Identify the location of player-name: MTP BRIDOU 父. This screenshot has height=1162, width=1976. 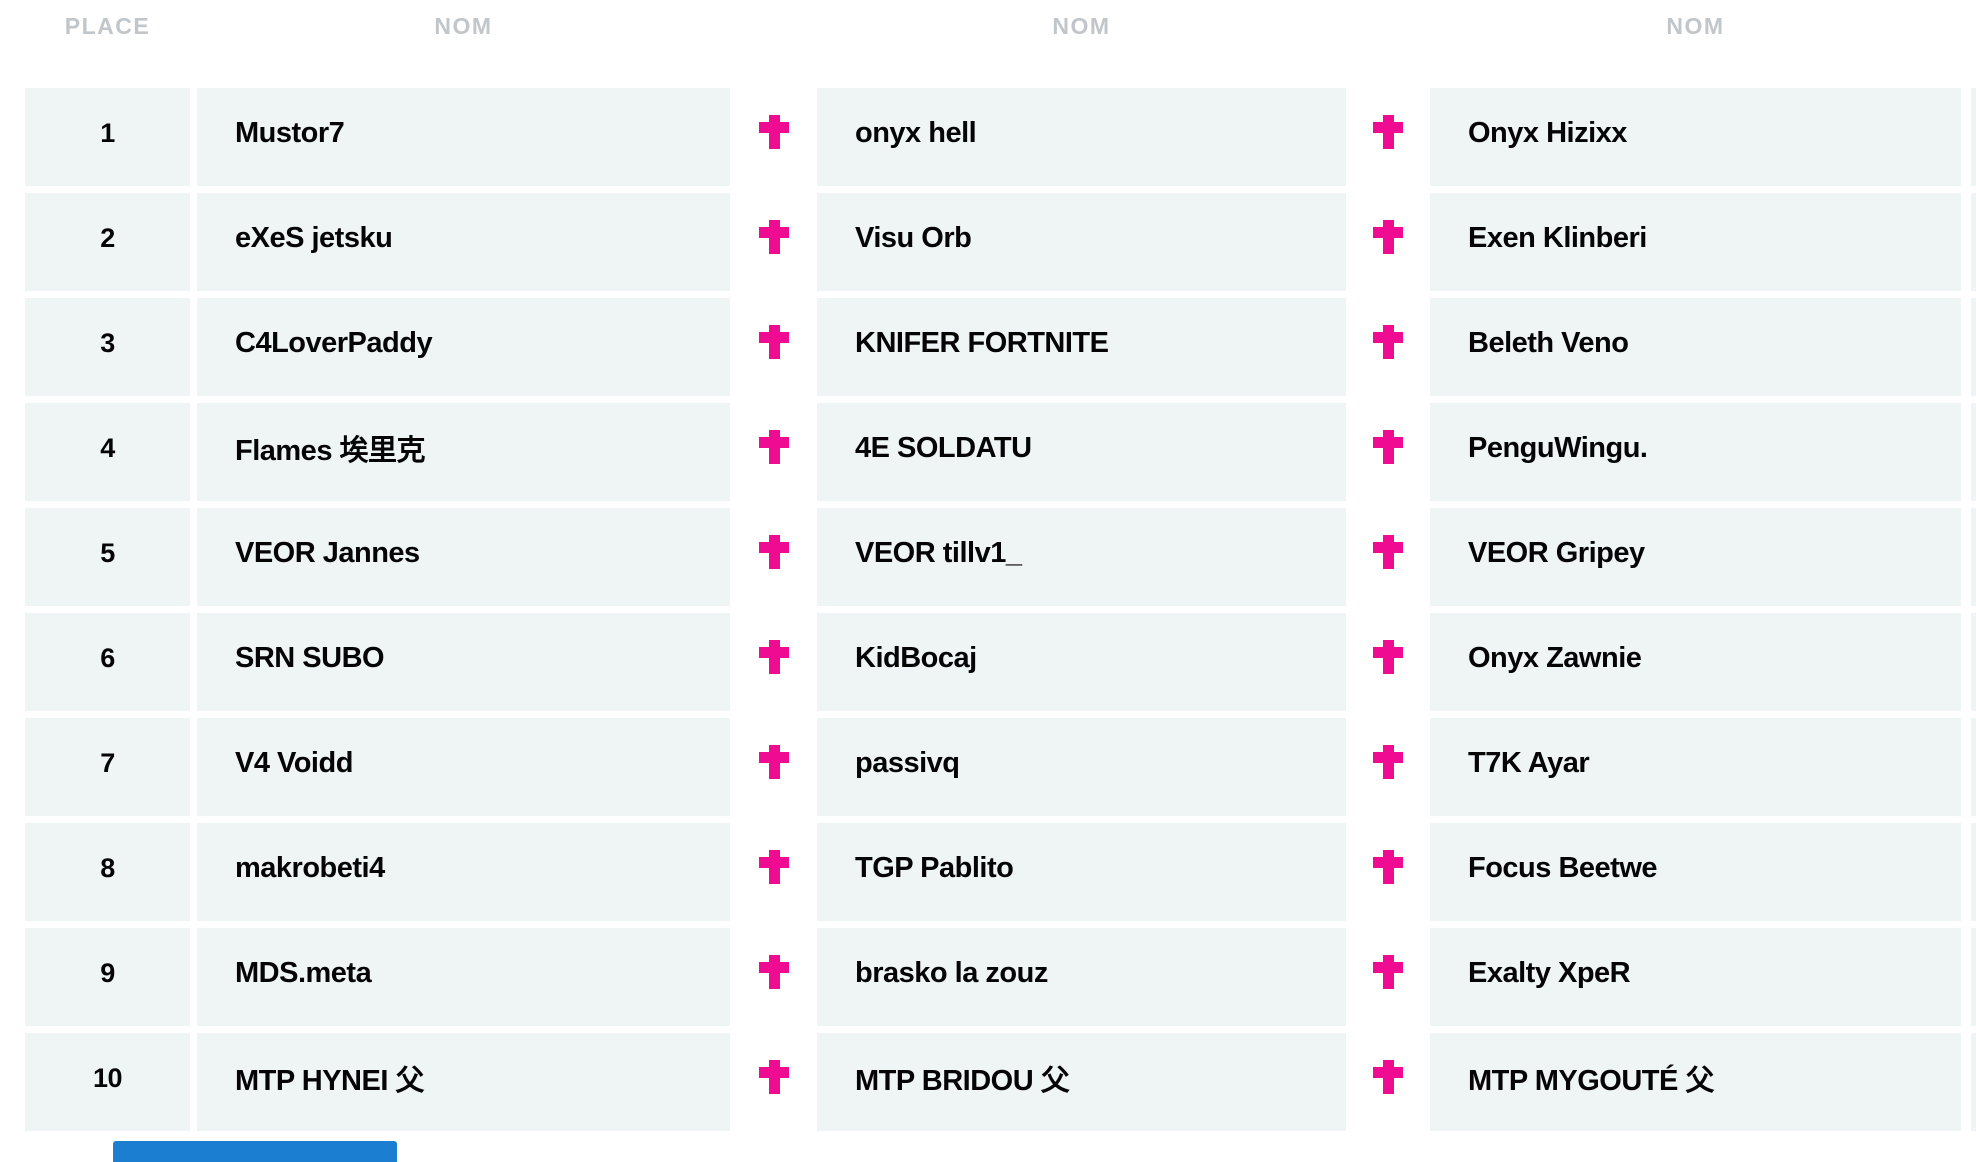
(962, 1081).